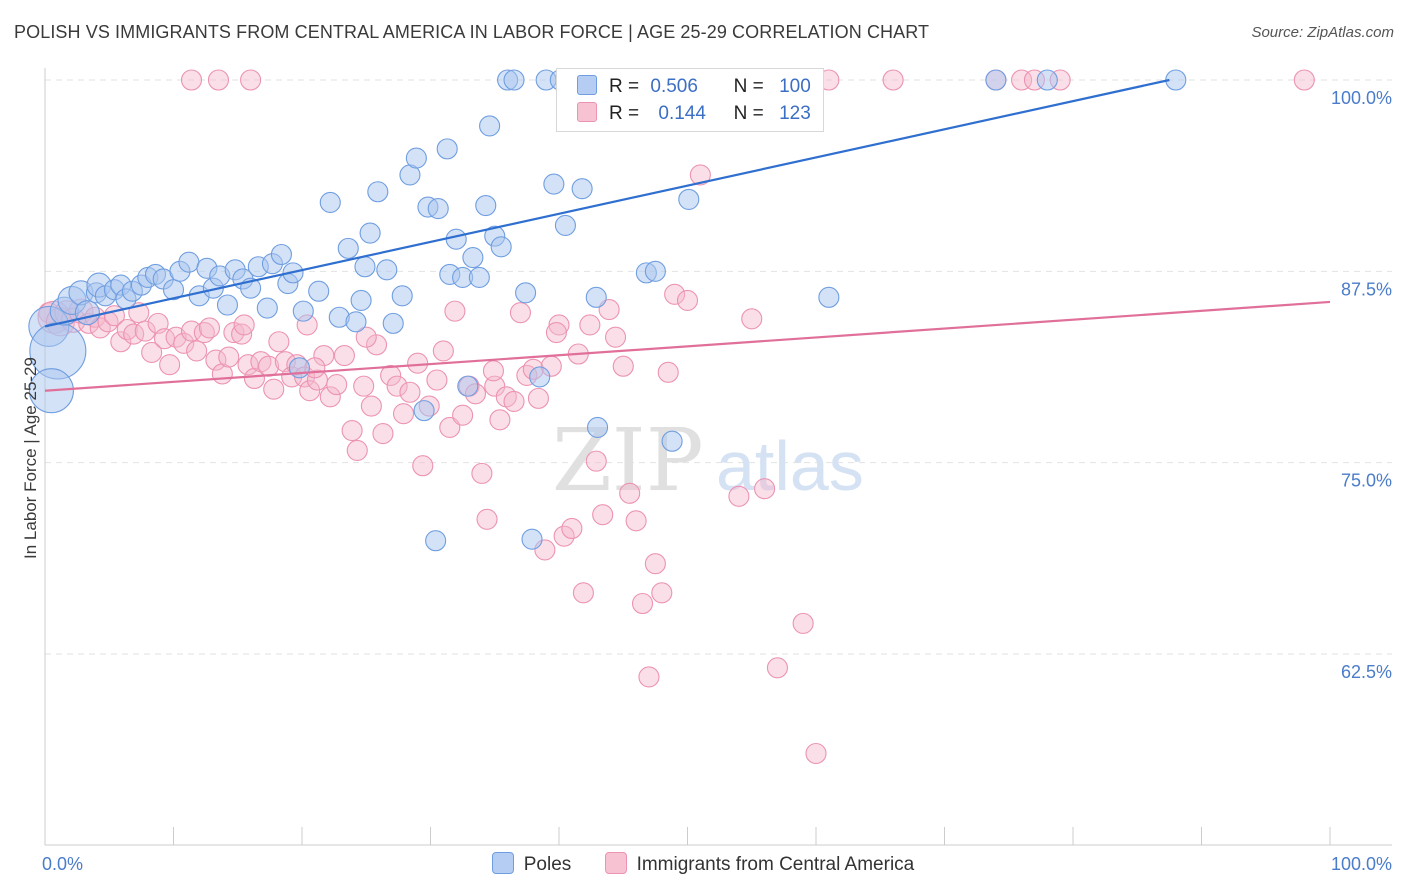 The image size is (1406, 892). What do you see at coordinates (748, 113) in the screenshot?
I see `imm-n-label: N =` at bounding box center [748, 113].